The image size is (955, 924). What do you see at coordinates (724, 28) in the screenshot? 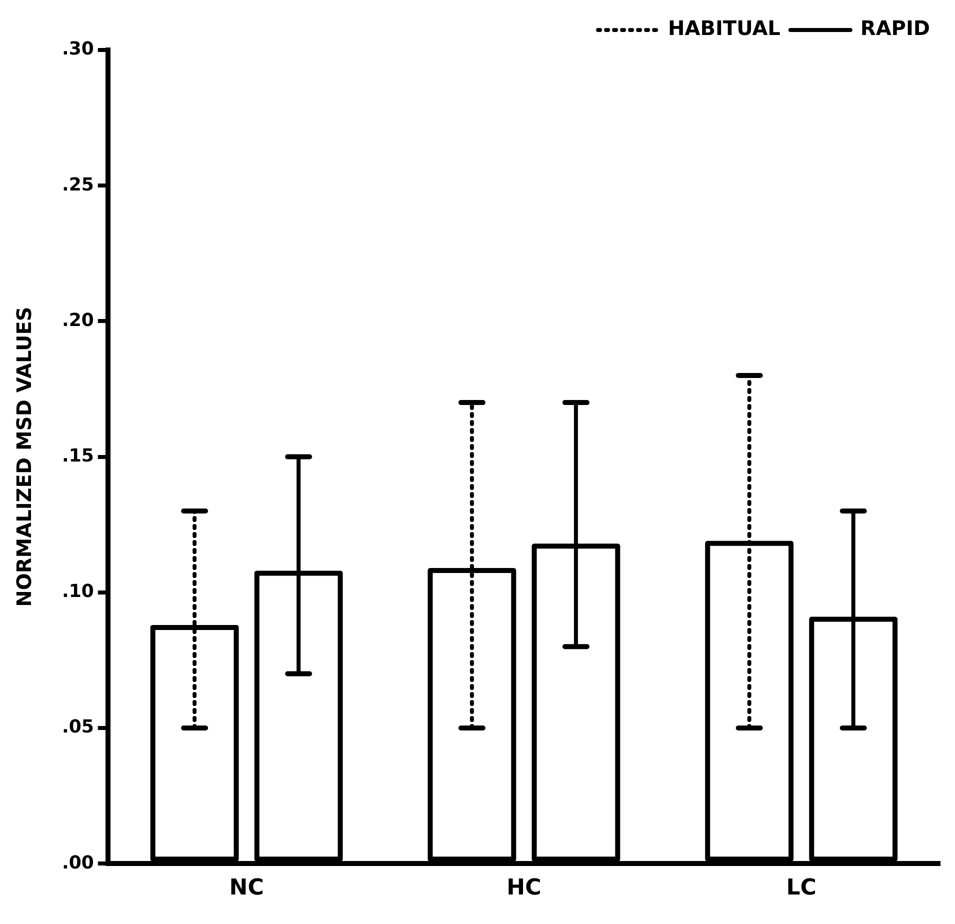
I see `legend-label: HABITUAL` at bounding box center [724, 28].